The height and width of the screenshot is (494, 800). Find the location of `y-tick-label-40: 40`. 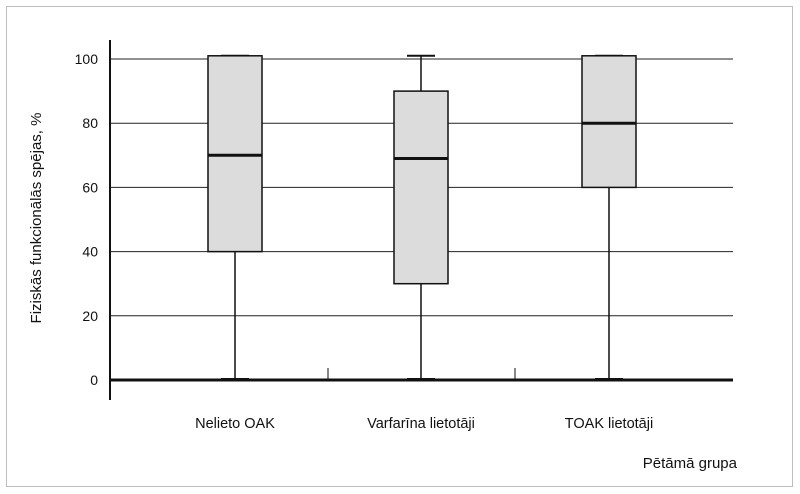

y-tick-label-40: 40 is located at coordinates (90, 252).